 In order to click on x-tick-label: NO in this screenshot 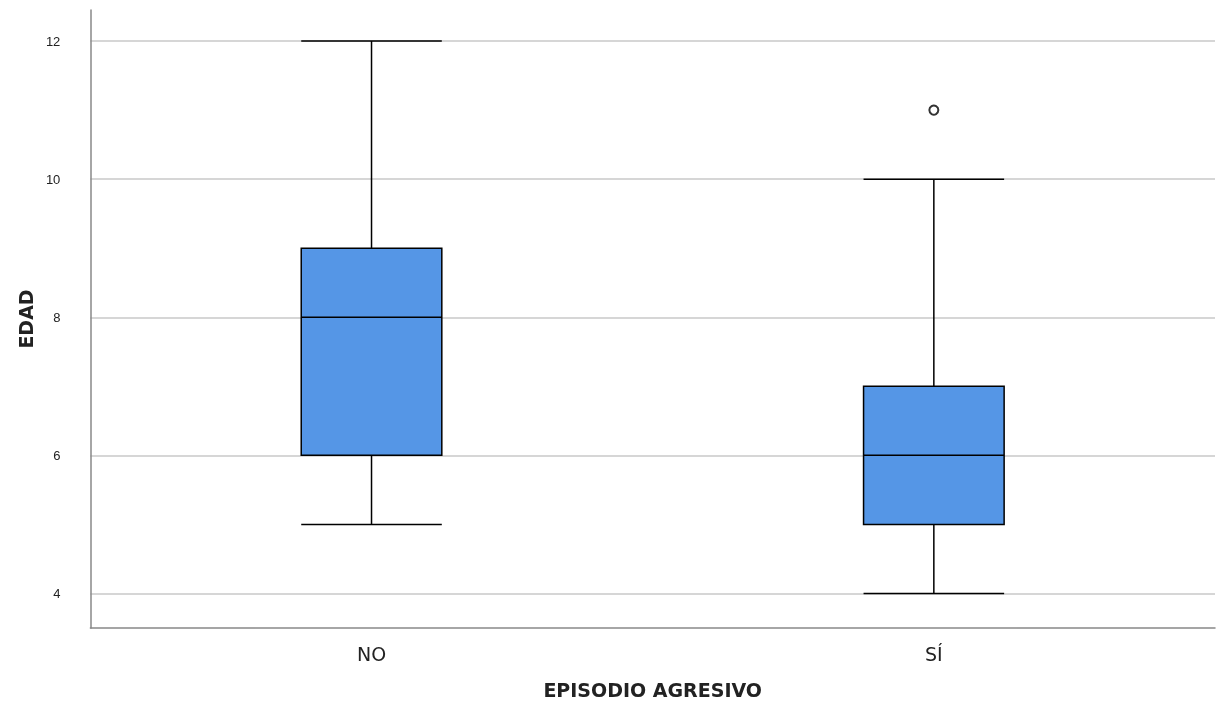, I will do `click(371, 653)`.